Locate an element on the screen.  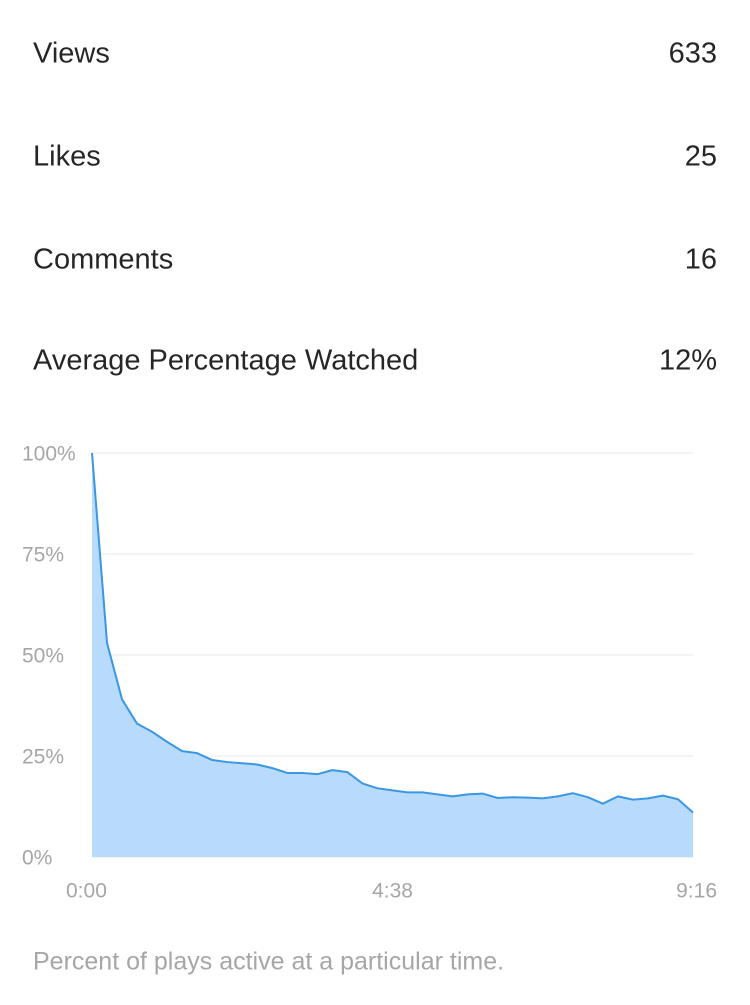
y-tick-label: 0% is located at coordinates (37, 858).